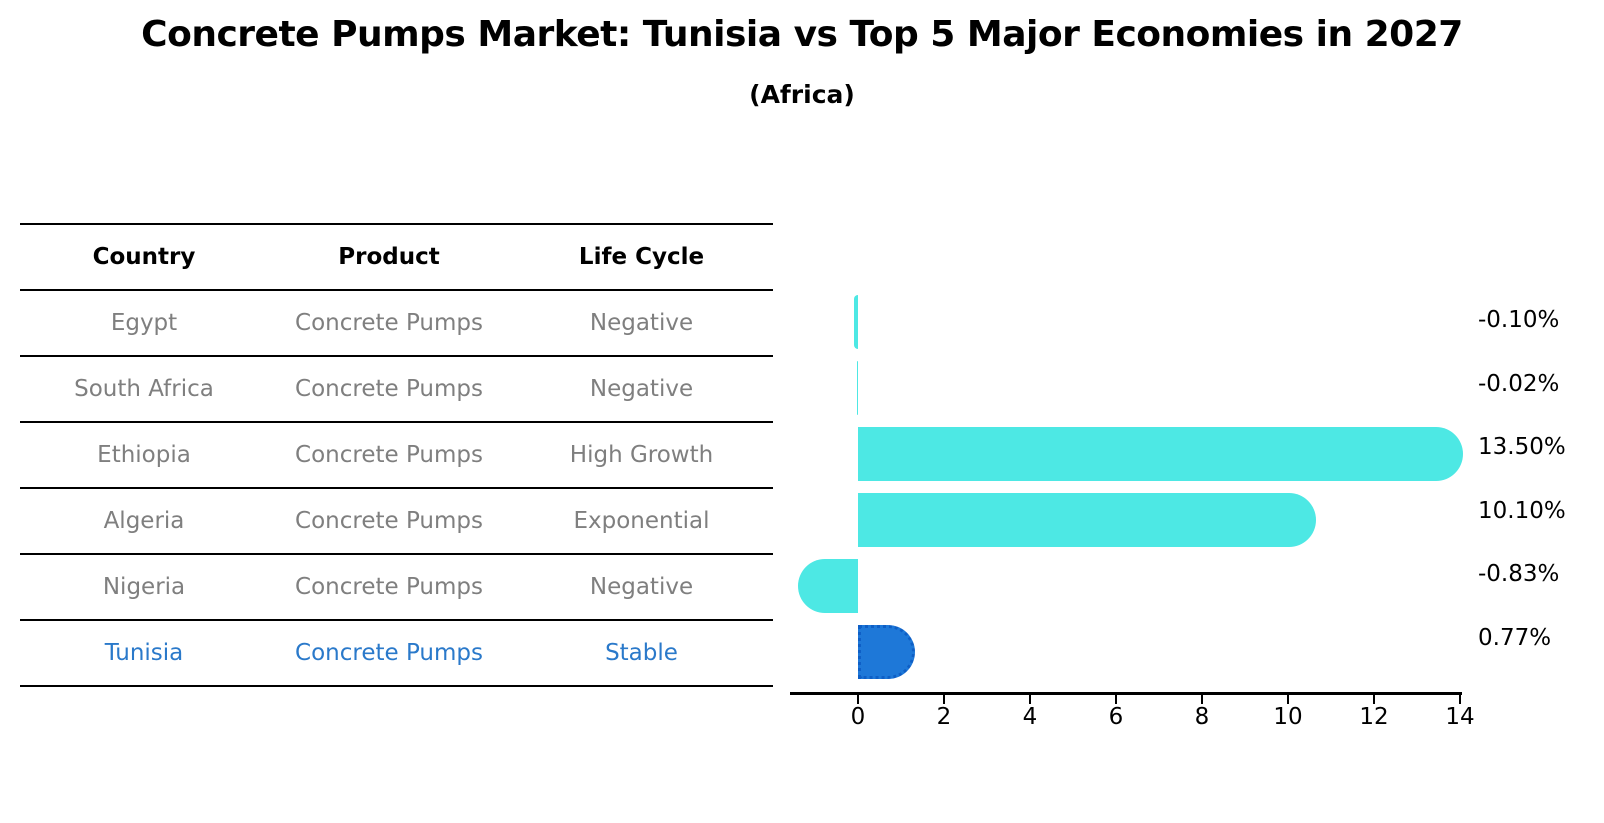 Image resolution: width=1604 pixels, height=823 pixels. What do you see at coordinates (144, 455) in the screenshot?
I see `country-cell: Ethiopia` at bounding box center [144, 455].